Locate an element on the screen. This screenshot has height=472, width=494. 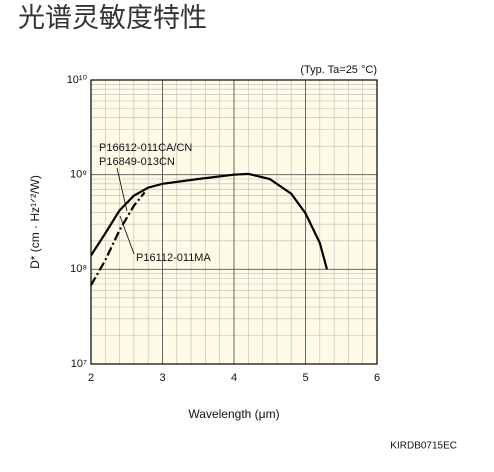
x-tick-label: 3 is located at coordinates (162, 378).